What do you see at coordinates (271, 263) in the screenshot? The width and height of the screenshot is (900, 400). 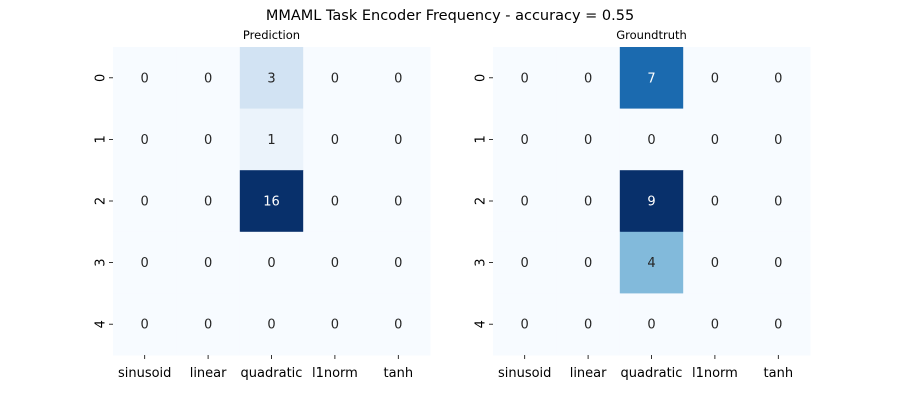 I see `heatmap-cell-label-3-2: 0` at bounding box center [271, 263].